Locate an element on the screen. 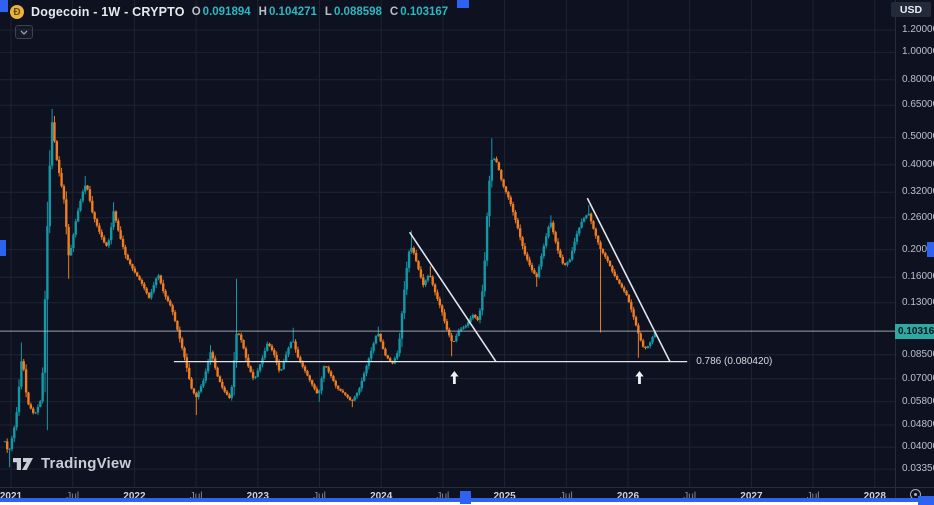  collapse-legend-button is located at coordinates (24, 32).